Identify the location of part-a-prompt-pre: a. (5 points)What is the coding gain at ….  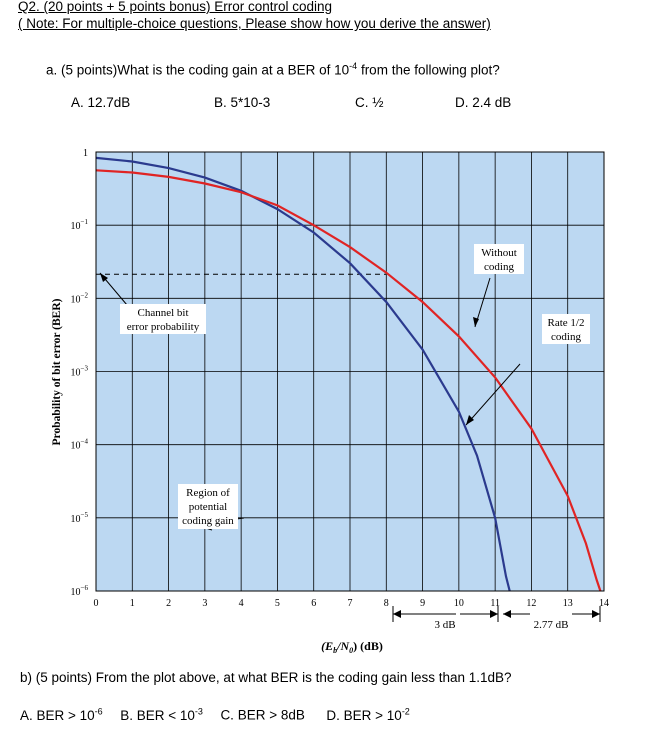
(198, 70).